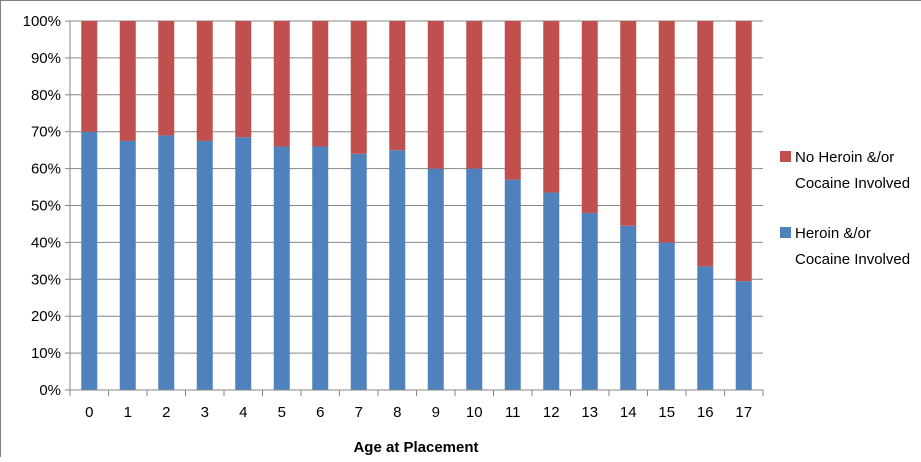 The image size is (921, 462). What do you see at coordinates (205, 412) in the screenshot?
I see `x-tick-label: 3` at bounding box center [205, 412].